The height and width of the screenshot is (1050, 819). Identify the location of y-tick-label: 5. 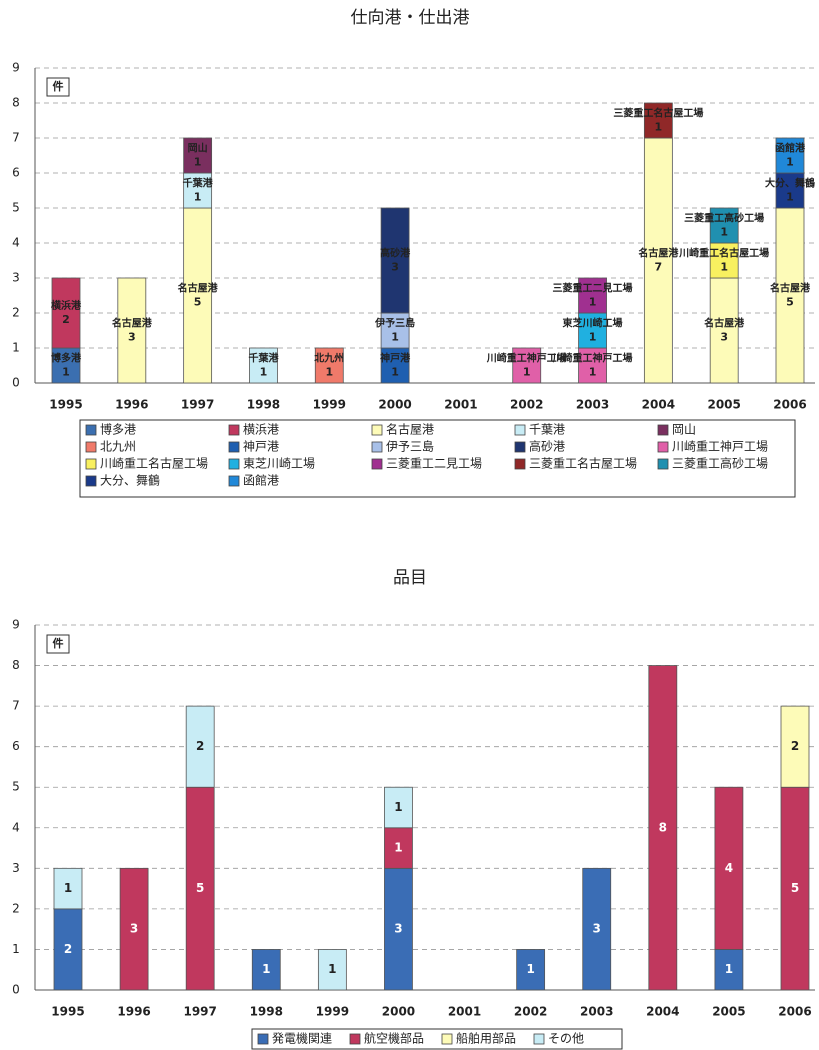
(16, 208).